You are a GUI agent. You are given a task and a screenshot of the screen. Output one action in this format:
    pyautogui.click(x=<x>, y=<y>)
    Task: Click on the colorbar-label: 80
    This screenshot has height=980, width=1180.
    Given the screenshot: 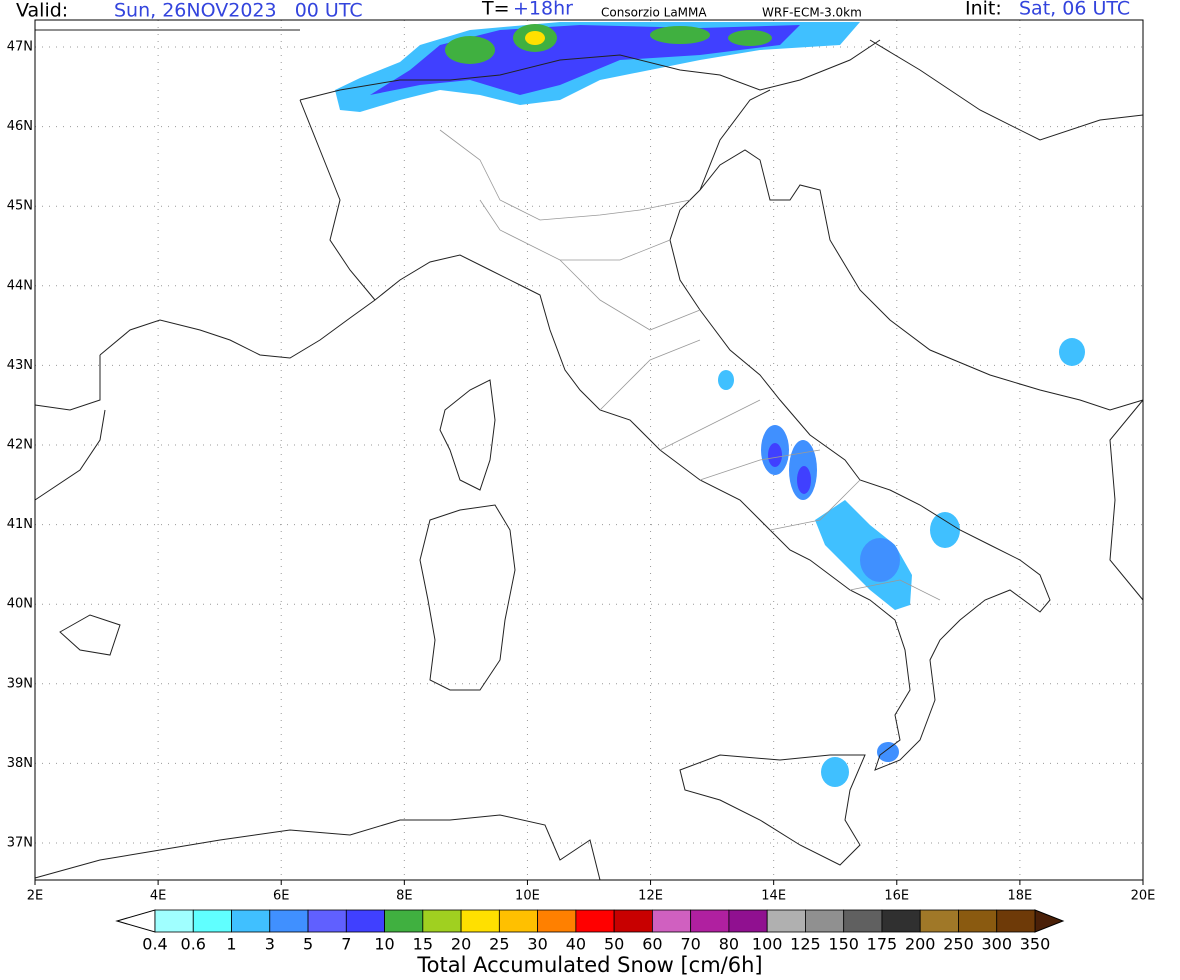 What is the action you would take?
    pyautogui.click(x=729, y=944)
    